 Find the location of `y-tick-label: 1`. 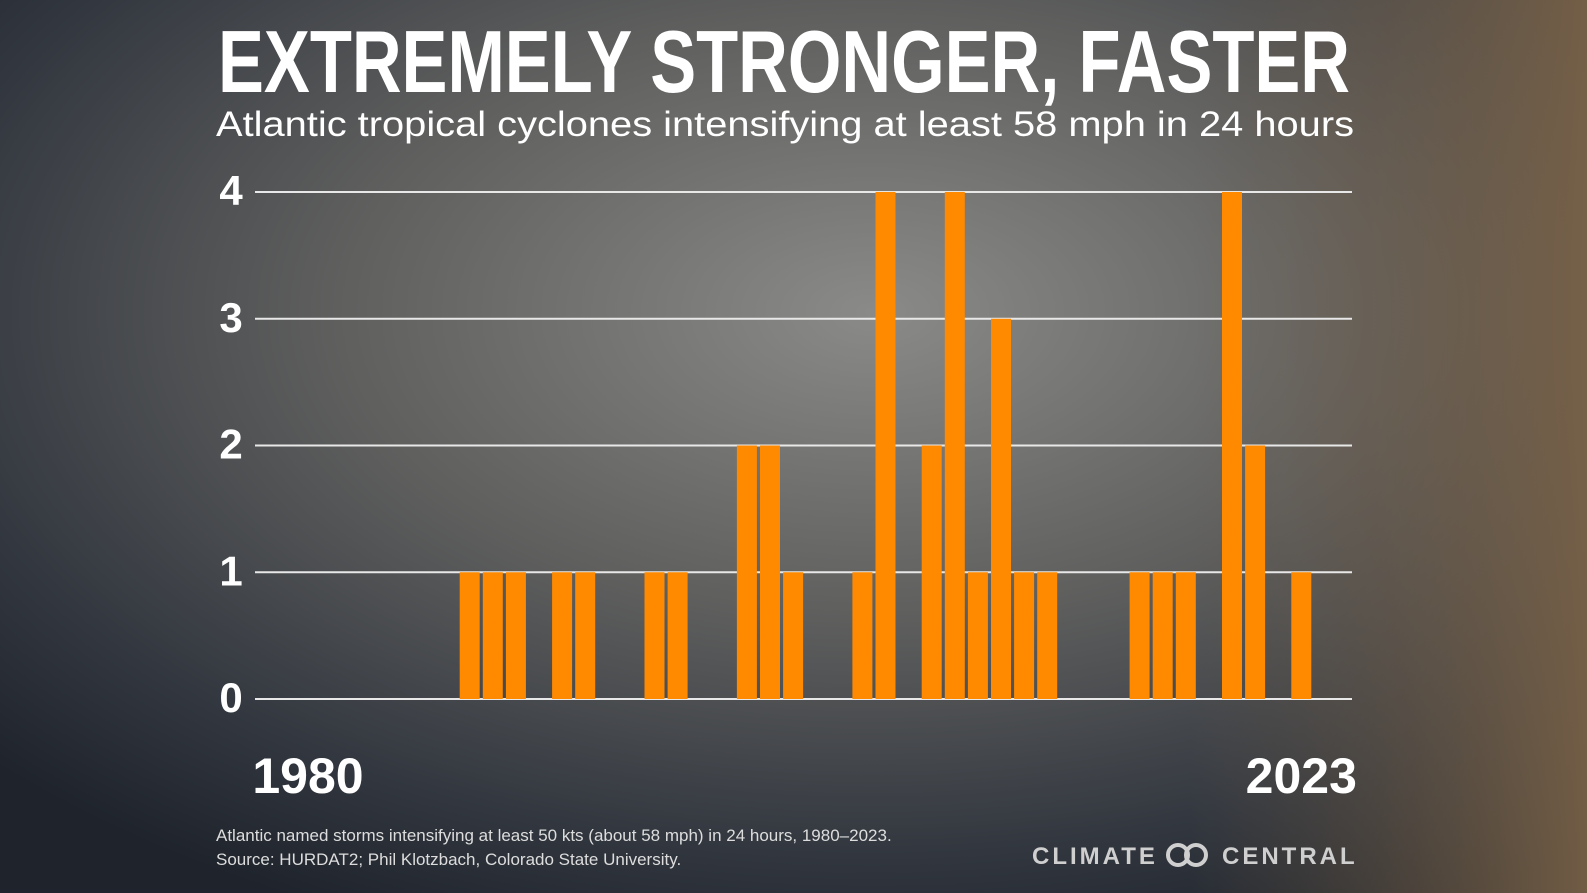

y-tick-label: 1 is located at coordinates (230, 570).